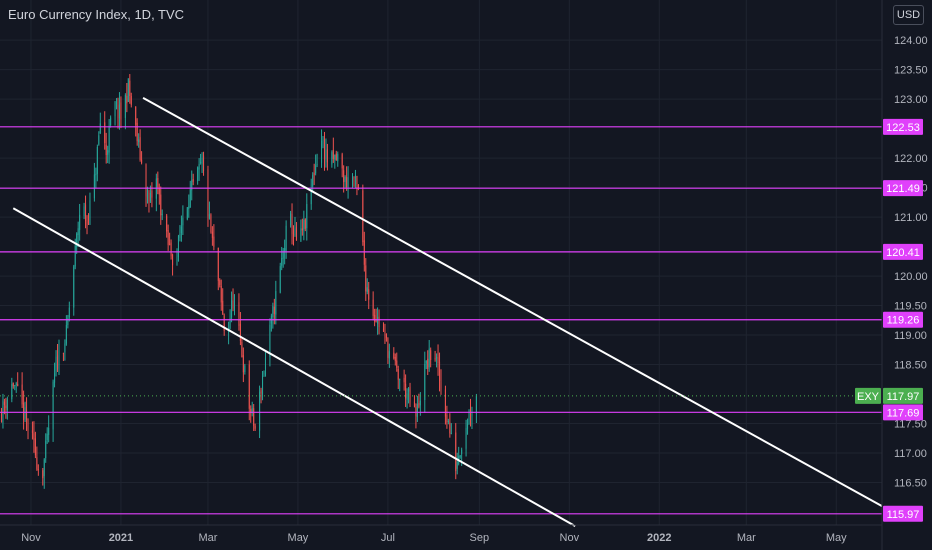  What do you see at coordinates (910, 425) in the screenshot?
I see `y-tick-label: 117.50` at bounding box center [910, 425].